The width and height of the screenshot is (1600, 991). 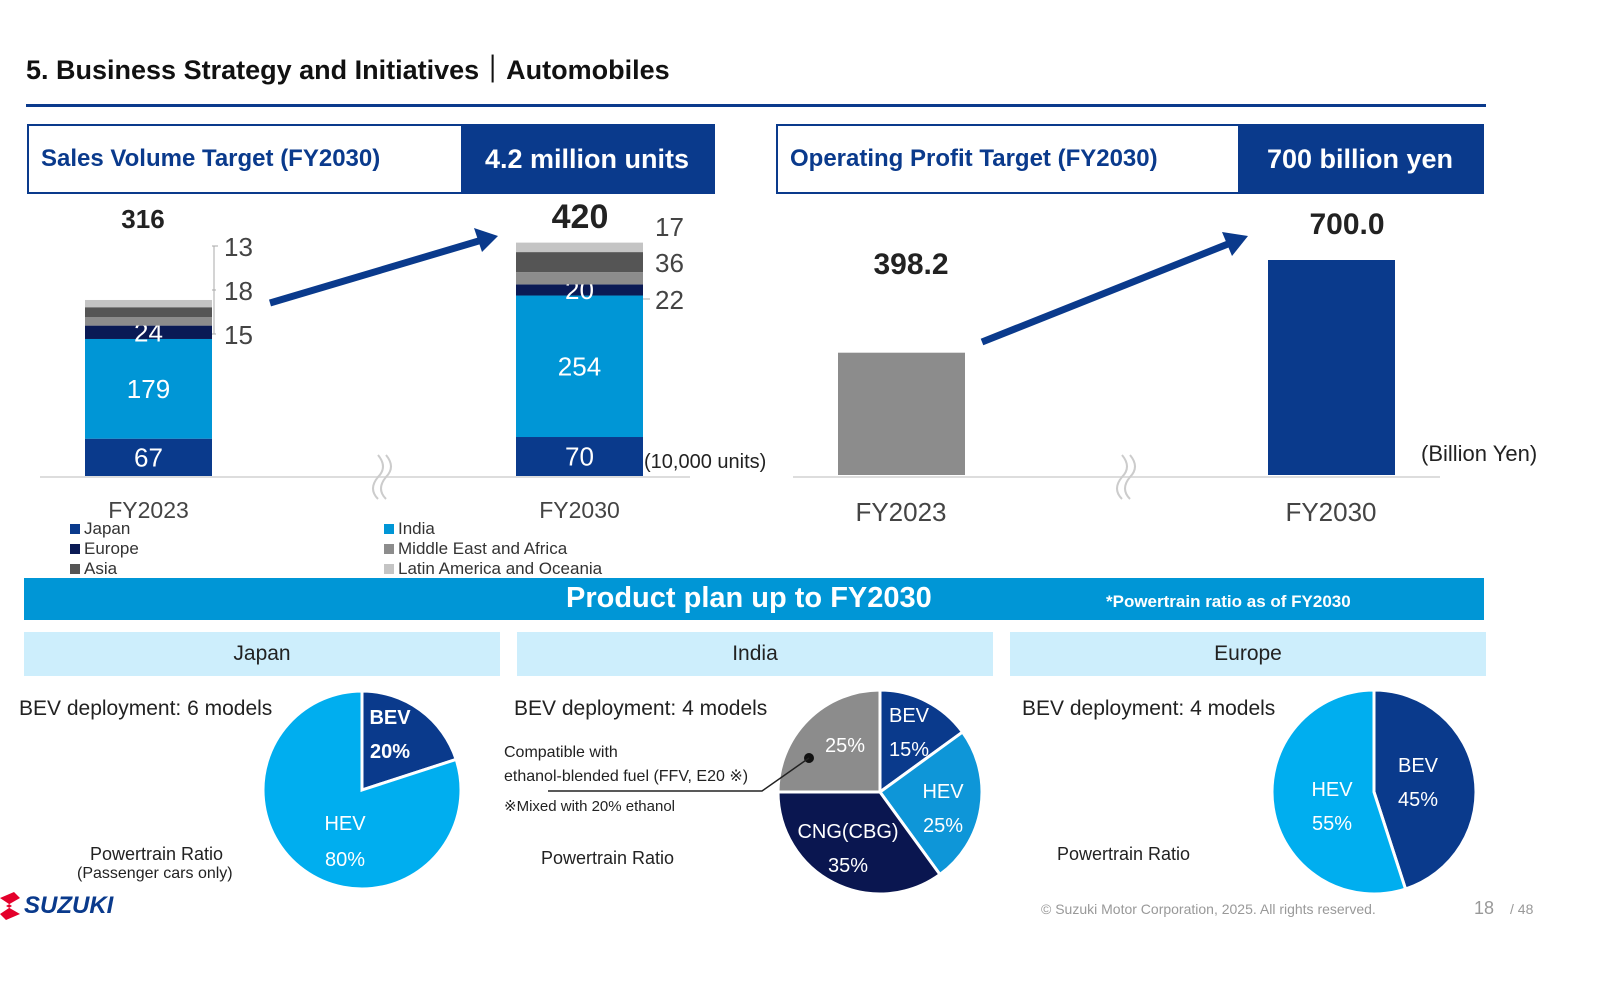 I want to click on leader-lines, so click(x=215, y=290).